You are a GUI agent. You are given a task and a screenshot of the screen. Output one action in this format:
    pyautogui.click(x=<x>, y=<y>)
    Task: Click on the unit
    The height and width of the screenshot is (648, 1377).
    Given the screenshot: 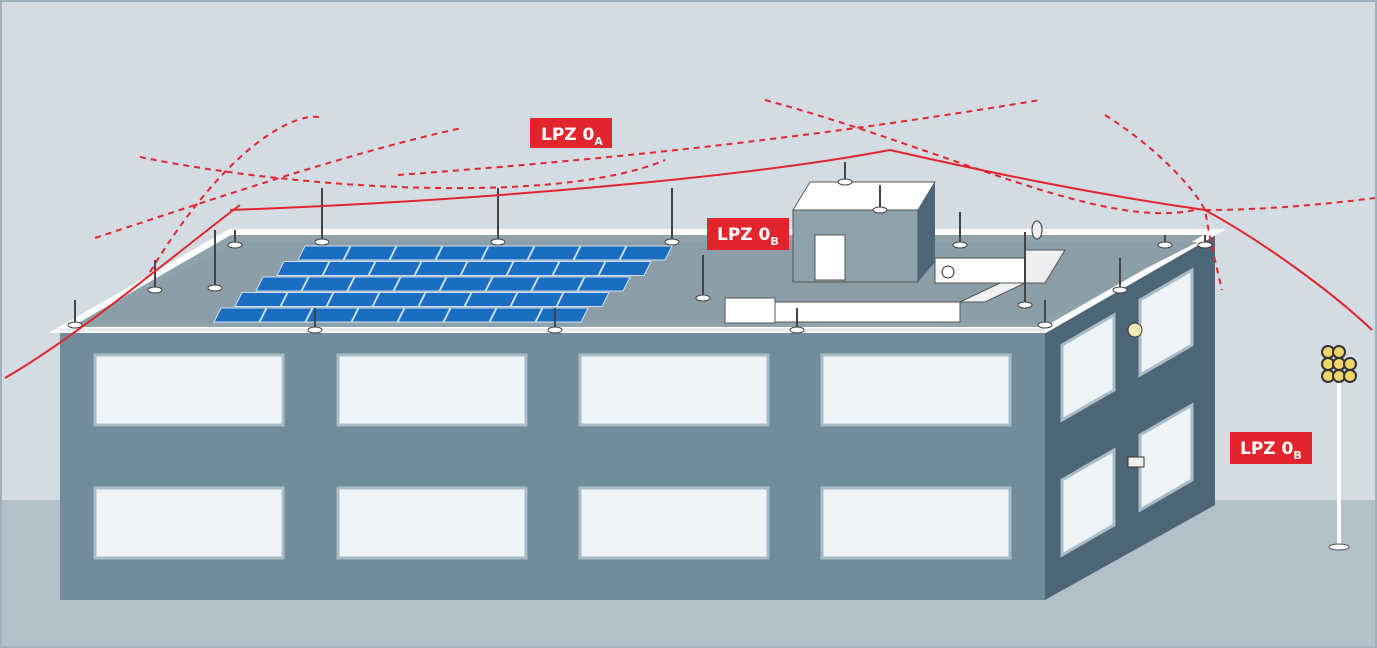 What is the action you would take?
    pyautogui.click(x=750, y=310)
    